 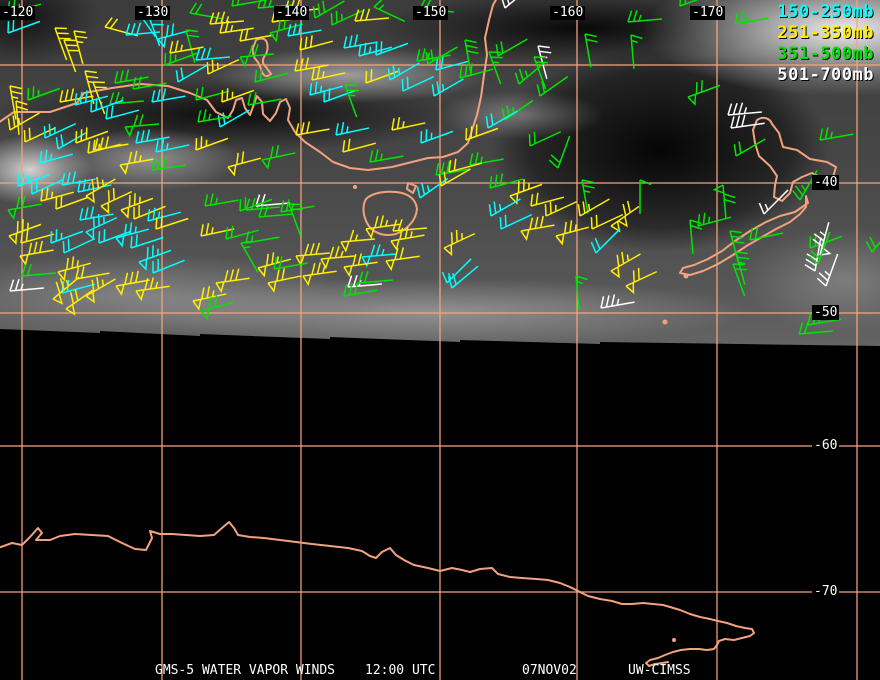 What do you see at coordinates (826, 445) in the screenshot?
I see `latitude-label: -60` at bounding box center [826, 445].